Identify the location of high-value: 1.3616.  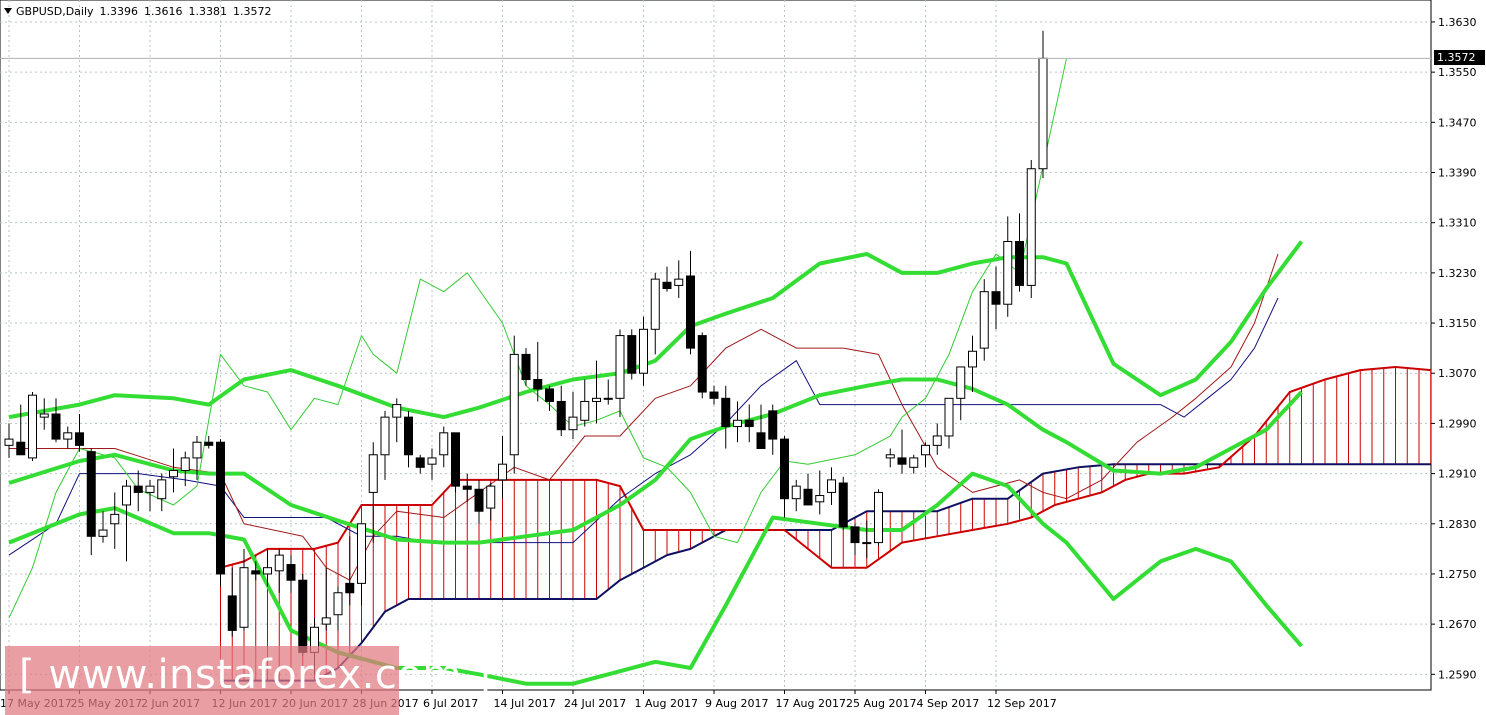
(163, 11).